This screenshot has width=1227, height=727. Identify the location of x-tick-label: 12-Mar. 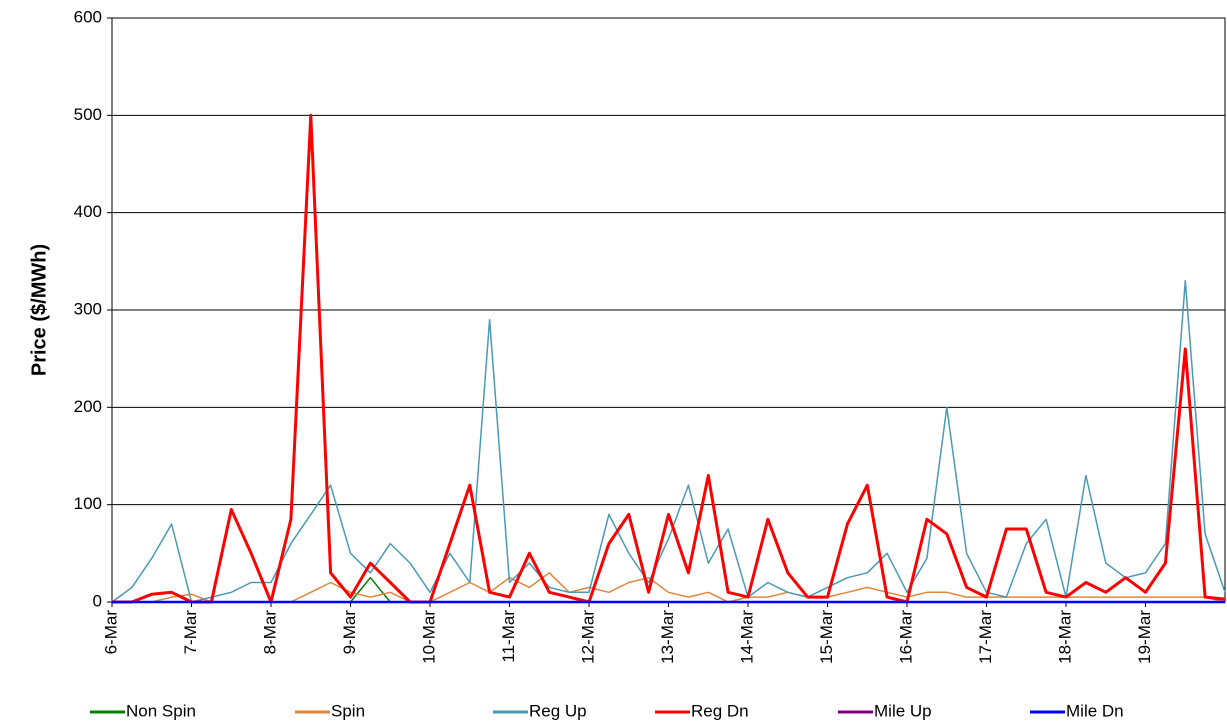
(587, 637).